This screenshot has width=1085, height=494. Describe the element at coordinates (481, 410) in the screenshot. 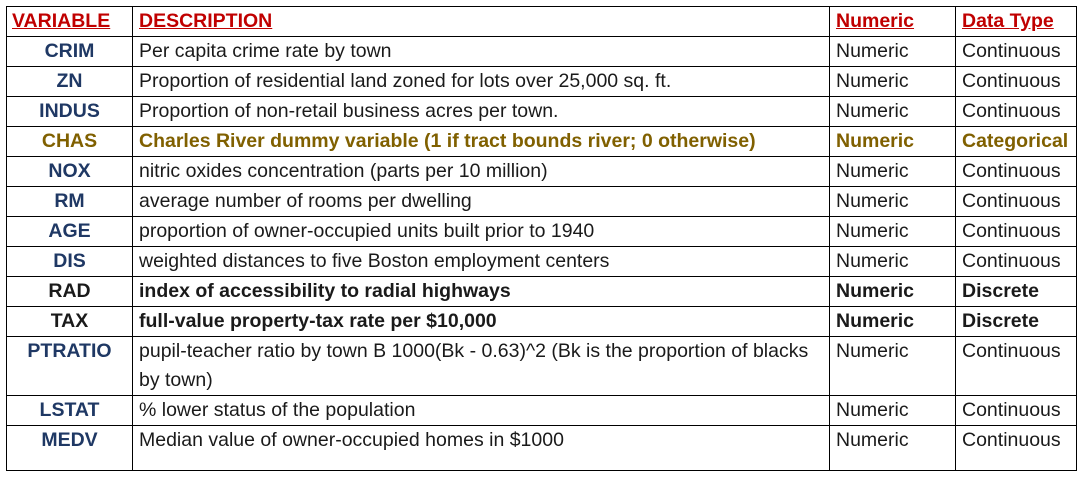

I see `description-cell: % lower status of the population` at that location.